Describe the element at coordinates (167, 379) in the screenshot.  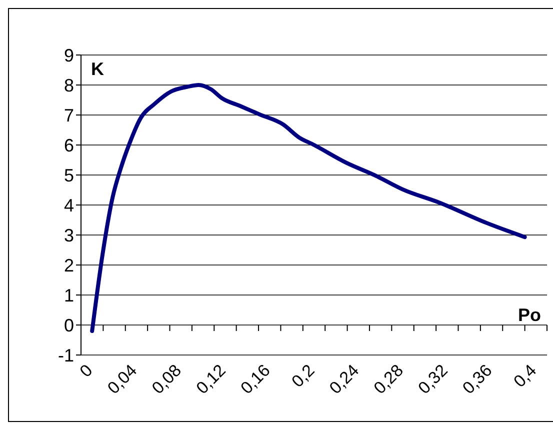
I see `x-tick-label: 0,08` at that location.